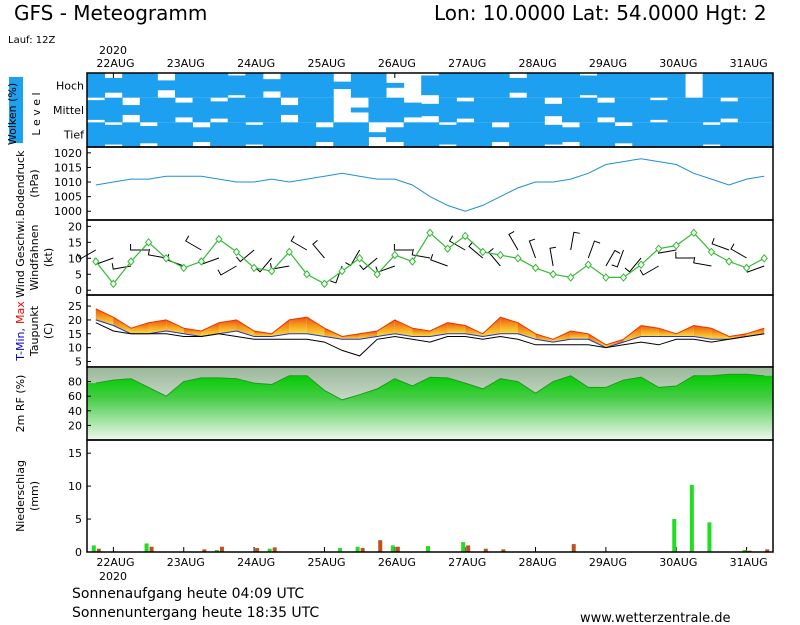 The height and width of the screenshot is (625, 800). I want to click on y-tick-label: 10, so click(75, 258).